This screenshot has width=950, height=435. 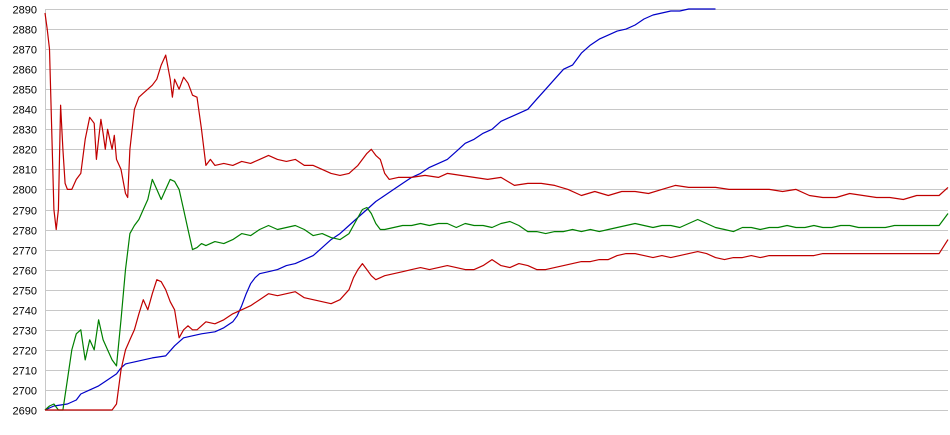 I want to click on y-tick-label: 2870, so click(x=25, y=51).